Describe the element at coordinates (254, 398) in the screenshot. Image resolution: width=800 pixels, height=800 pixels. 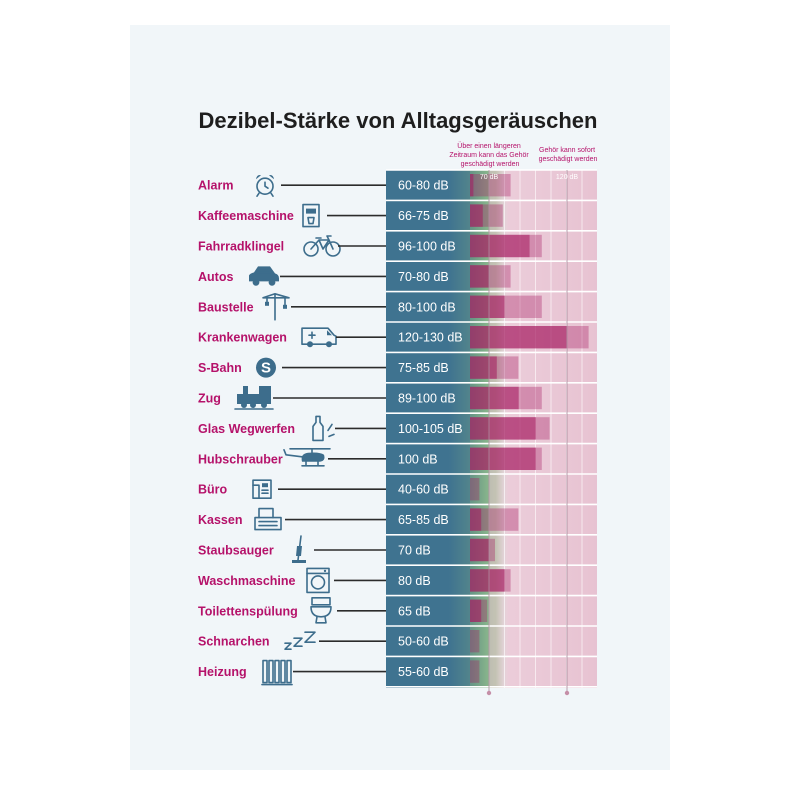
I see `train-icon` at that location.